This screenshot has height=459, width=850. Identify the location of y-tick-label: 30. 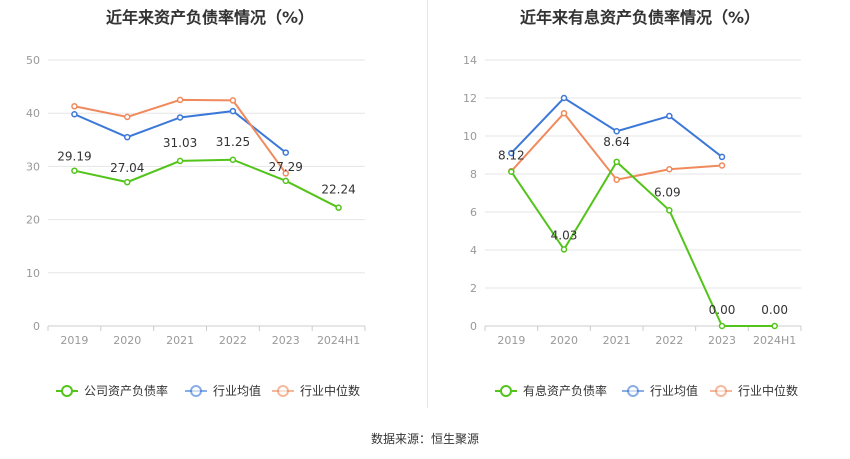
(33, 166).